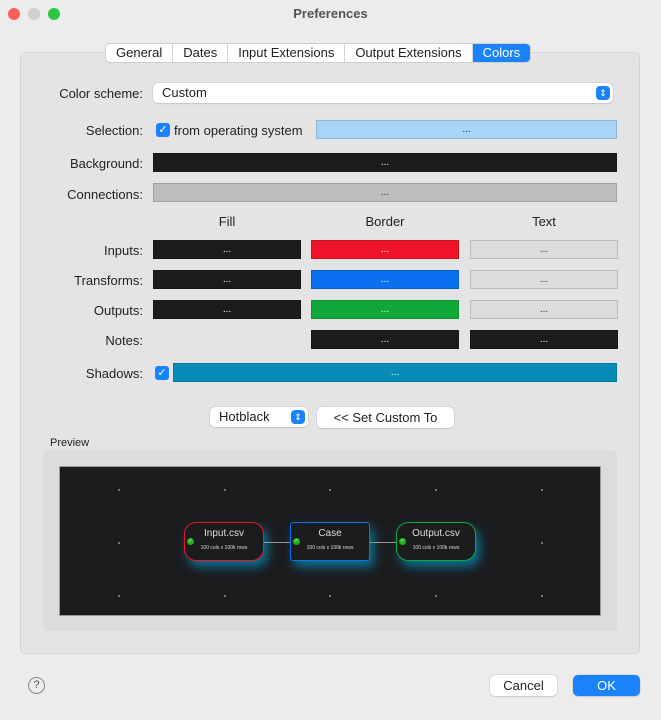 The image size is (661, 720). What do you see at coordinates (383, 93) in the screenshot?
I see `color-scheme-select: Custom ⇕` at bounding box center [383, 93].